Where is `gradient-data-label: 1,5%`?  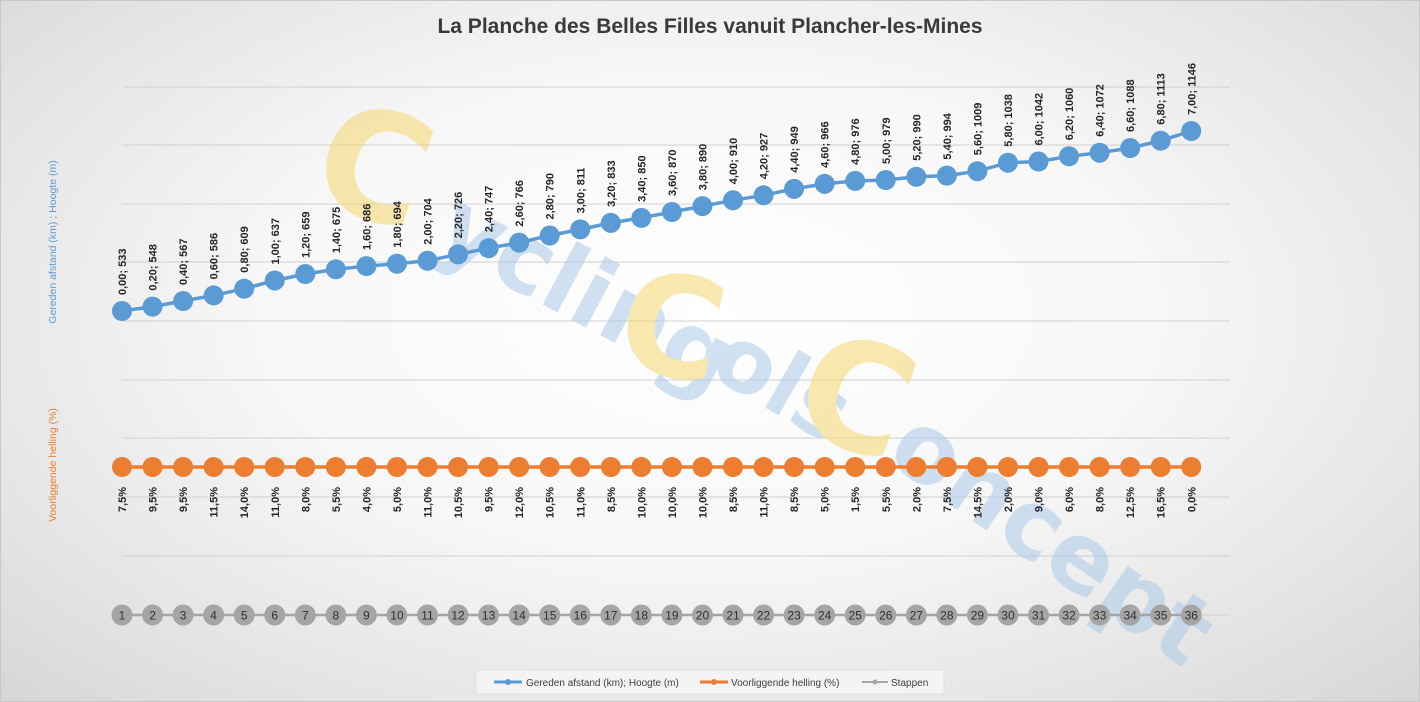
gradient-data-label: 1,5% is located at coordinates (856, 499).